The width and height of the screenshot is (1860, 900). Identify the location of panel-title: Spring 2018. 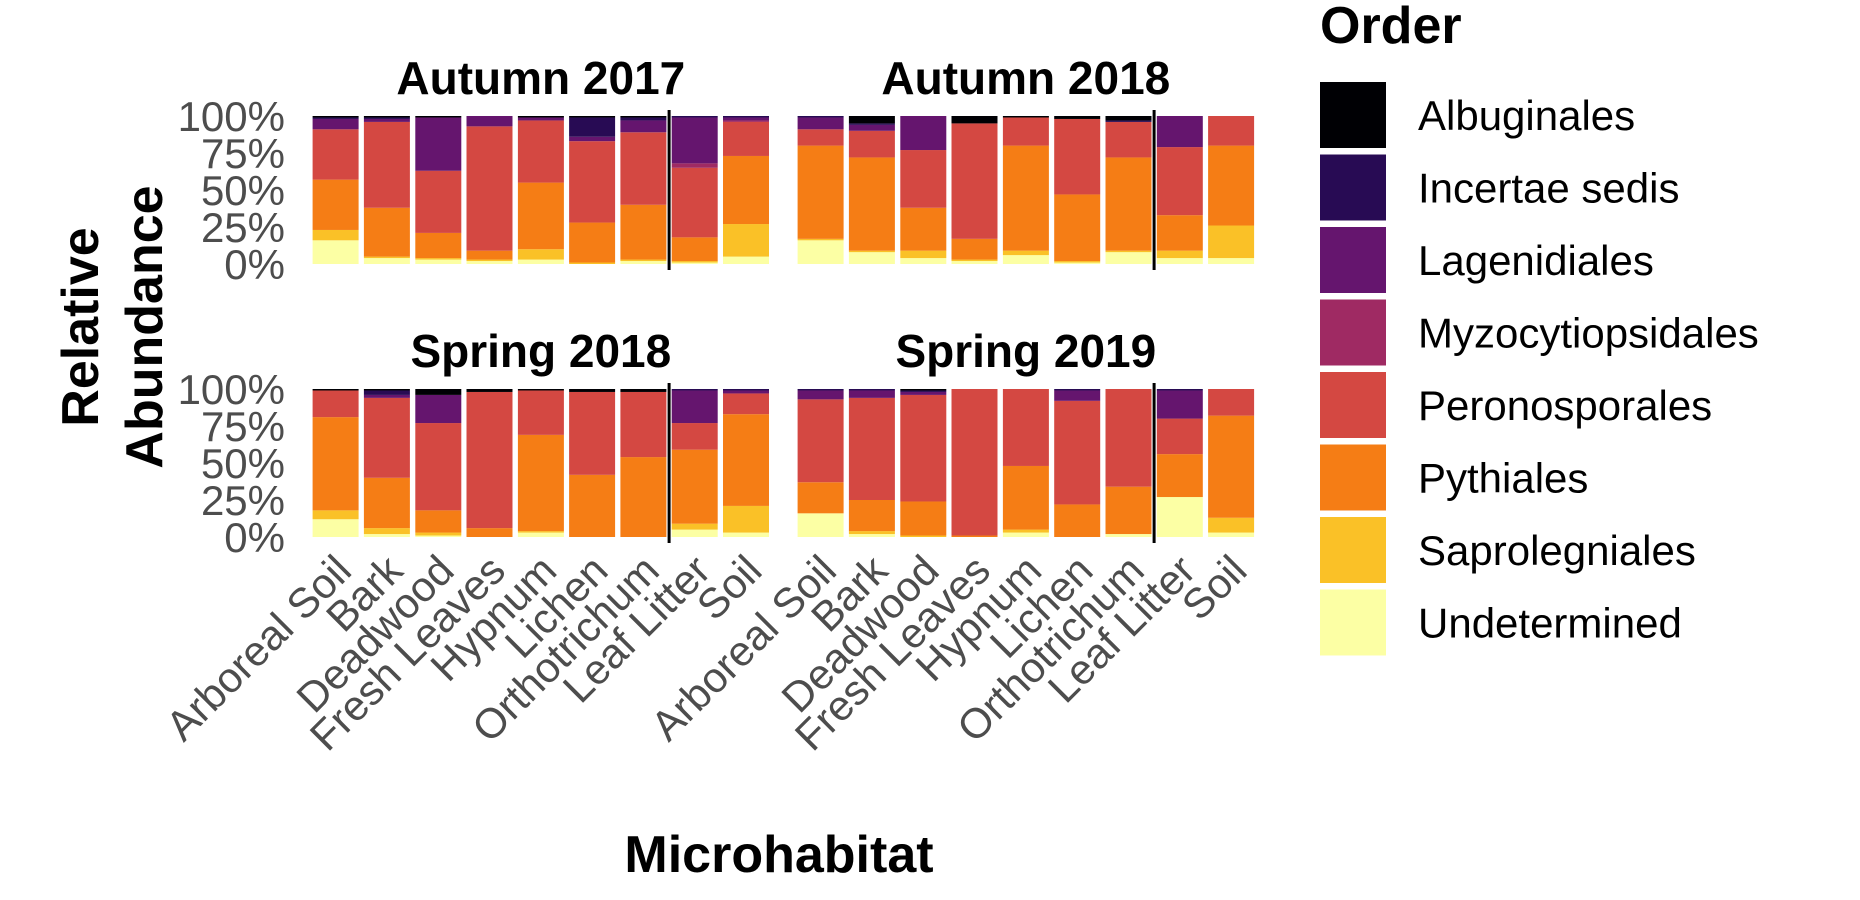
(540, 351).